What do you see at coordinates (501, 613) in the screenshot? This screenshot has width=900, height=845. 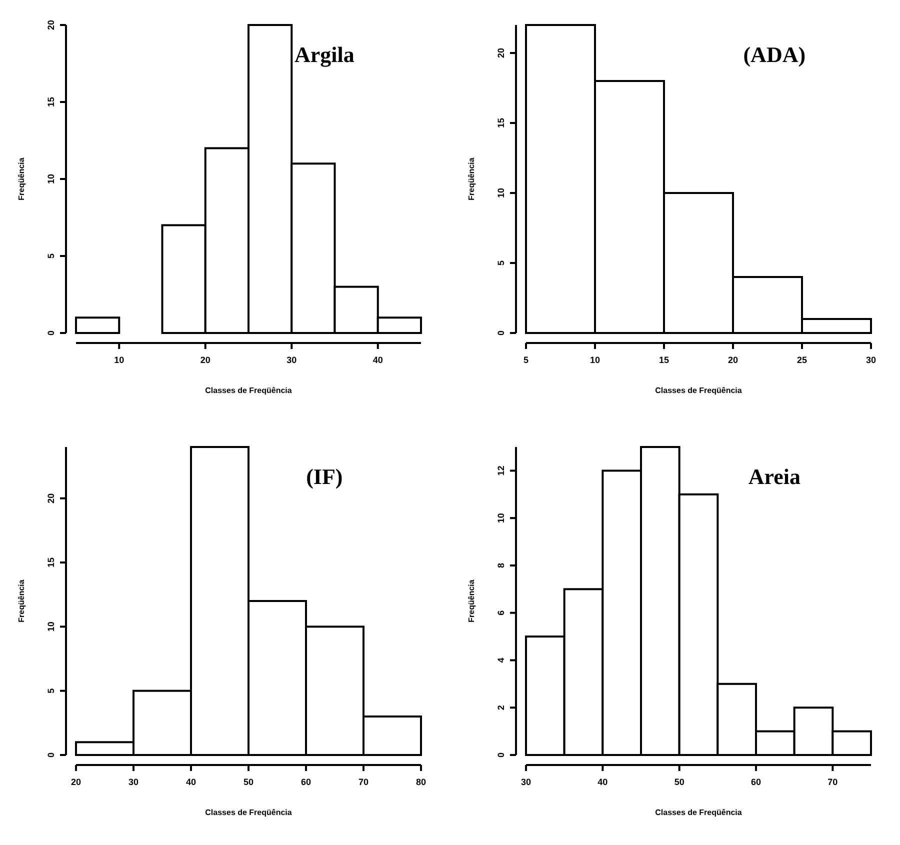 I see `y-tick-label: 6` at bounding box center [501, 613].